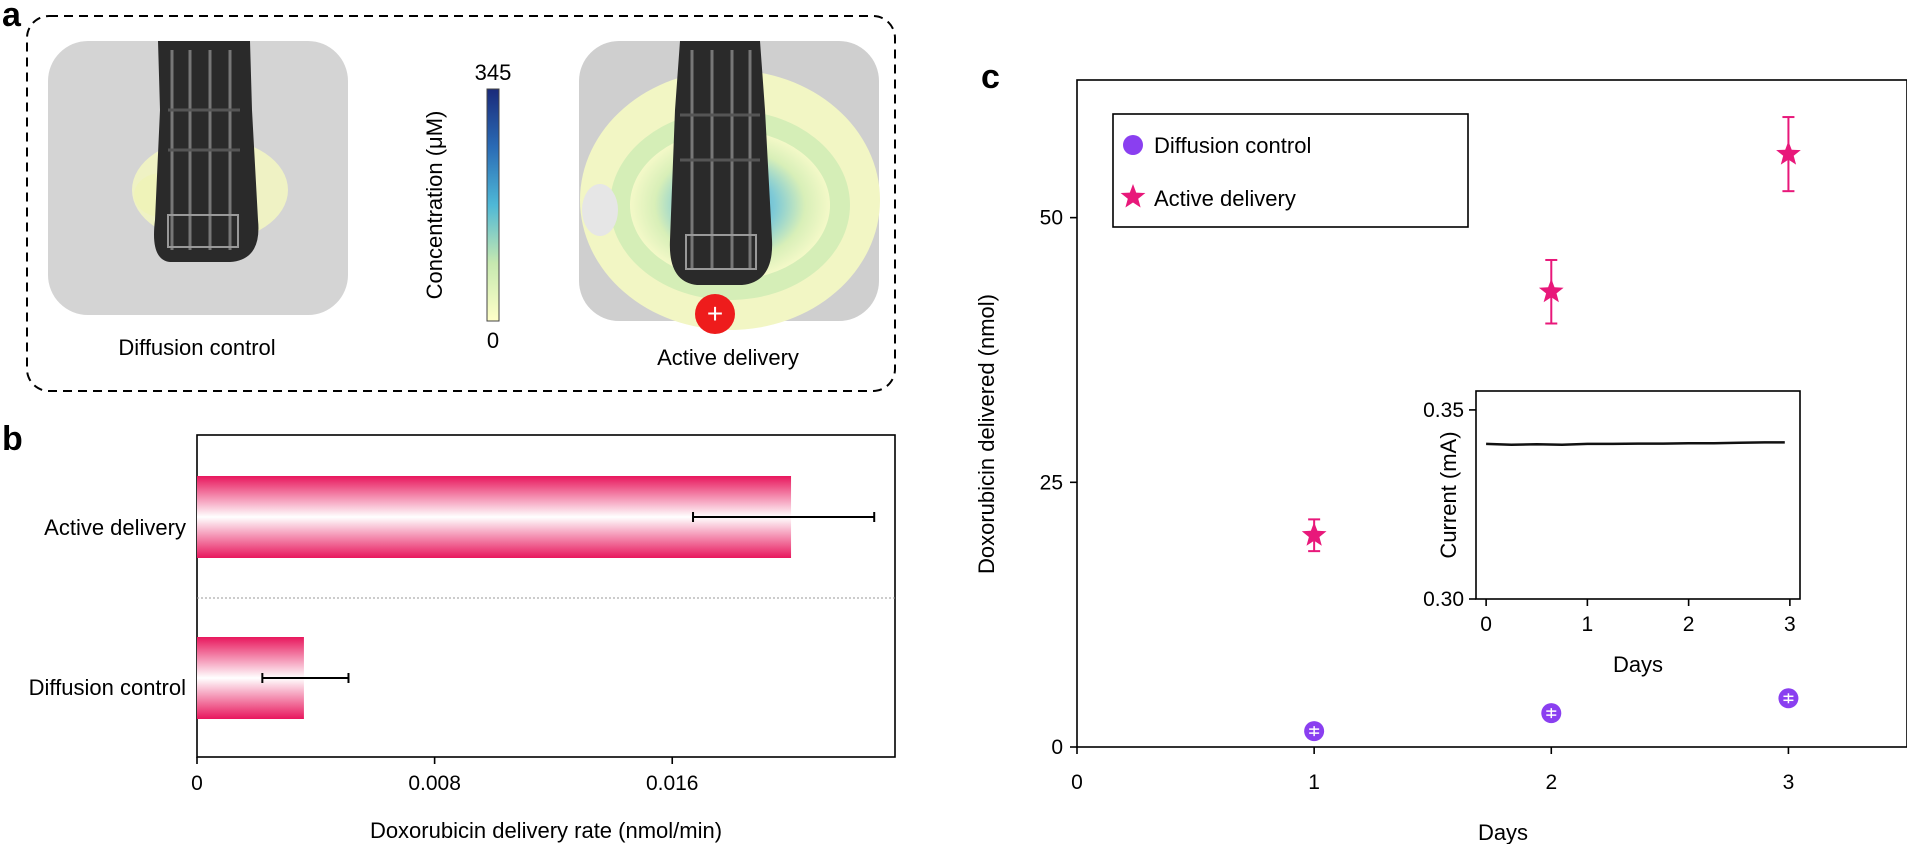 The height and width of the screenshot is (844, 1907). Describe the element at coordinates (728, 357) in the screenshot. I see `active-delivery-caption: Active delivery` at that location.